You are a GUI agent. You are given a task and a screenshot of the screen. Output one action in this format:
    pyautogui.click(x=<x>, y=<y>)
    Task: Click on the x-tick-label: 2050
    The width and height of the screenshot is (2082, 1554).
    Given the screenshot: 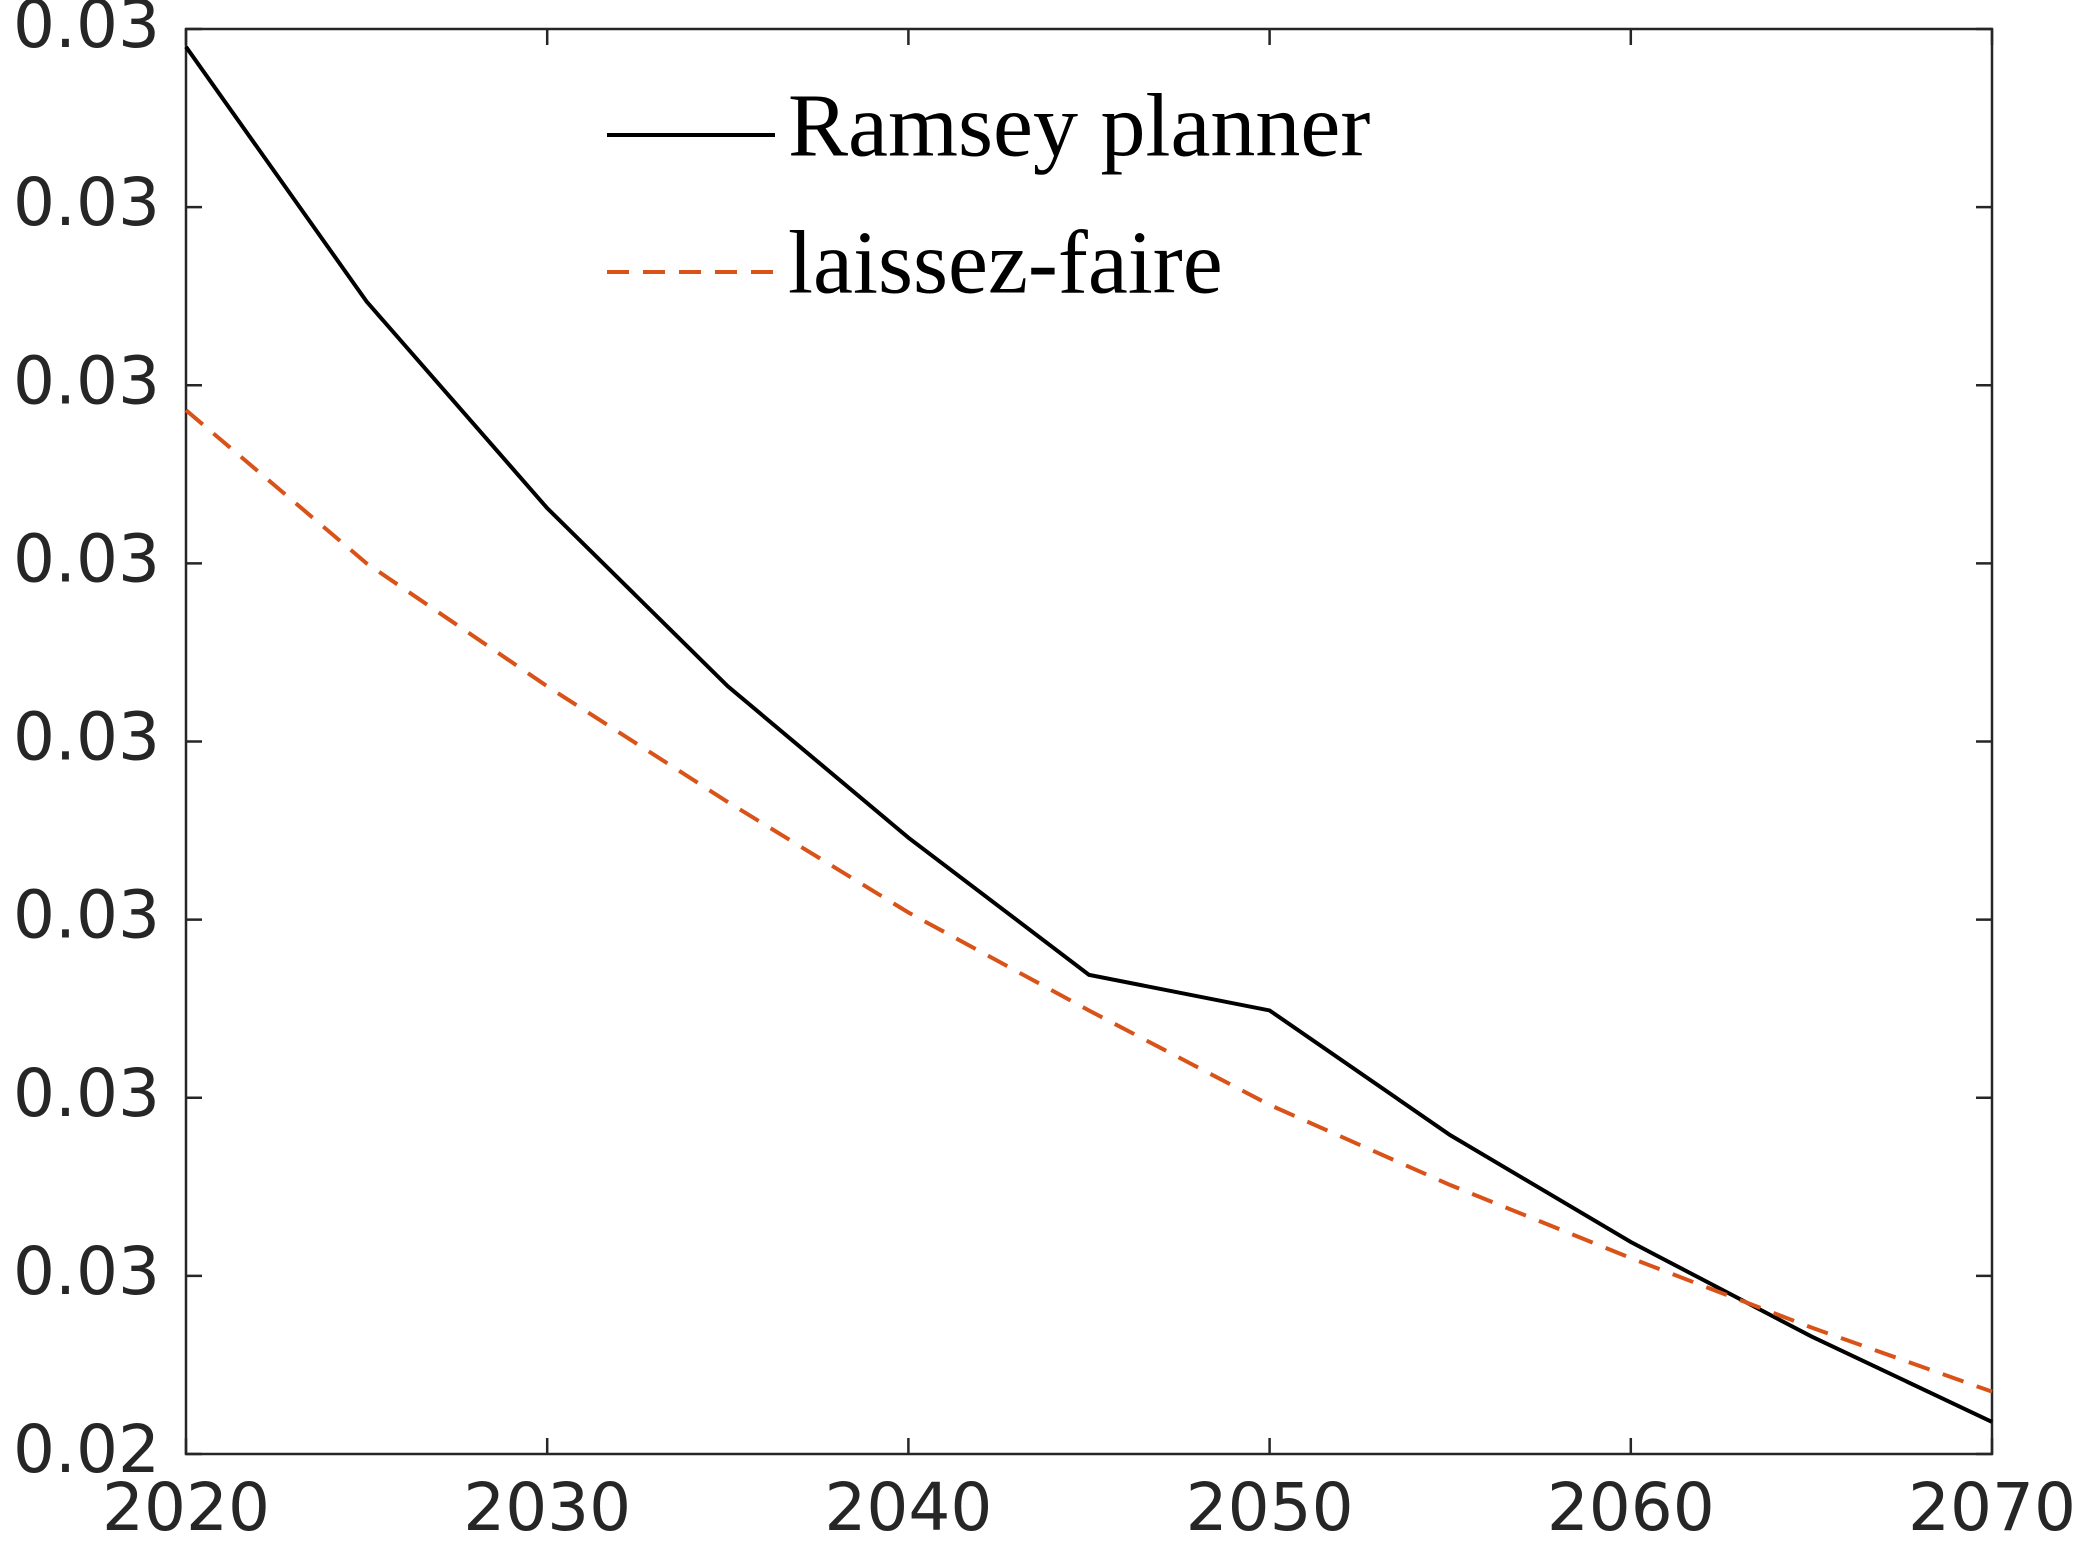 What is the action you would take?
    pyautogui.click(x=1270, y=1507)
    